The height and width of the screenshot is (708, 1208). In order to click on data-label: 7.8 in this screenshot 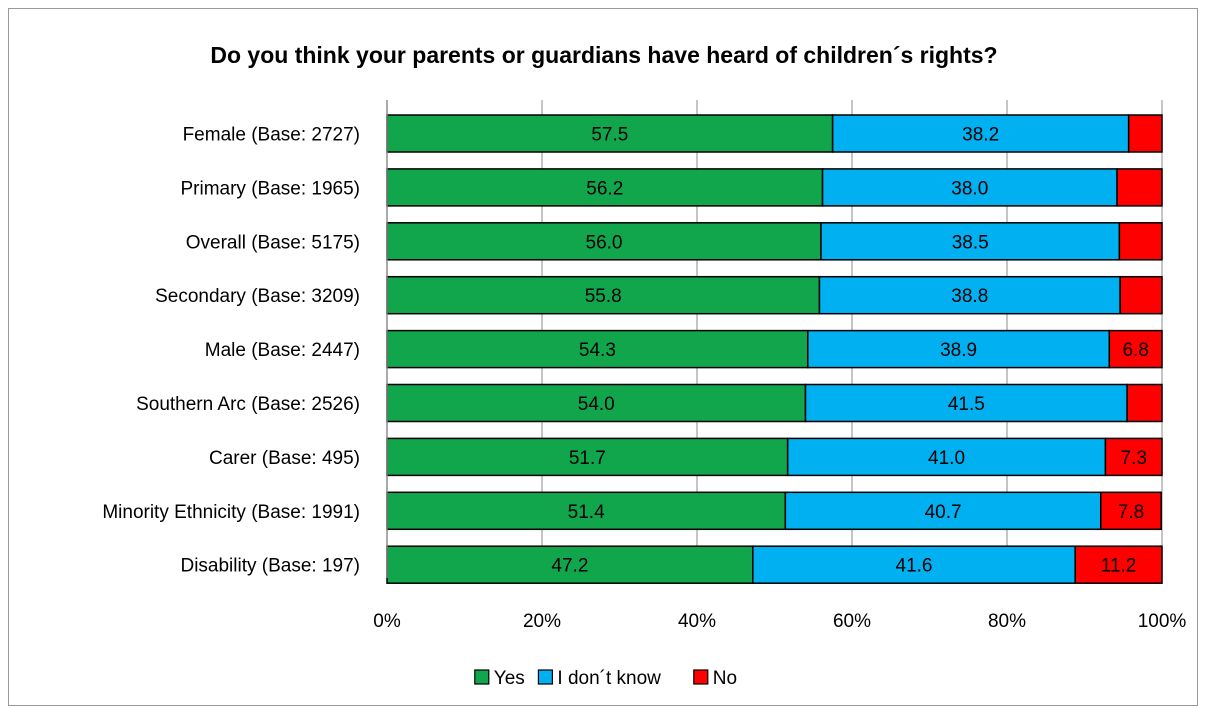, I will do `click(1131, 512)`.